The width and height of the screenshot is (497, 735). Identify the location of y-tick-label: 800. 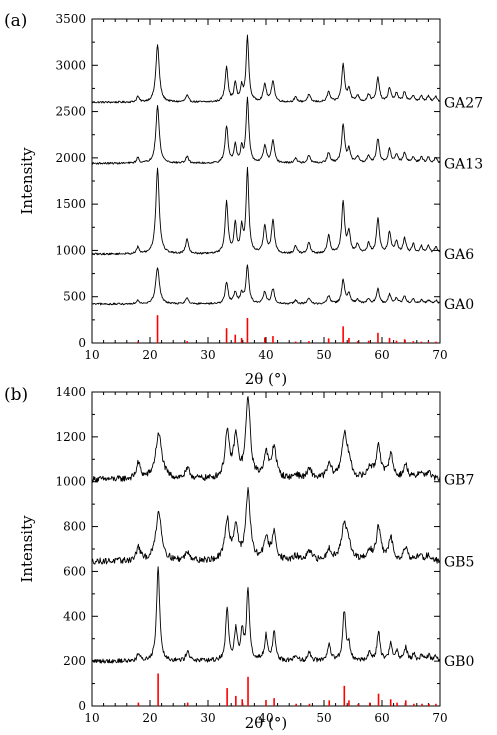
(74, 527).